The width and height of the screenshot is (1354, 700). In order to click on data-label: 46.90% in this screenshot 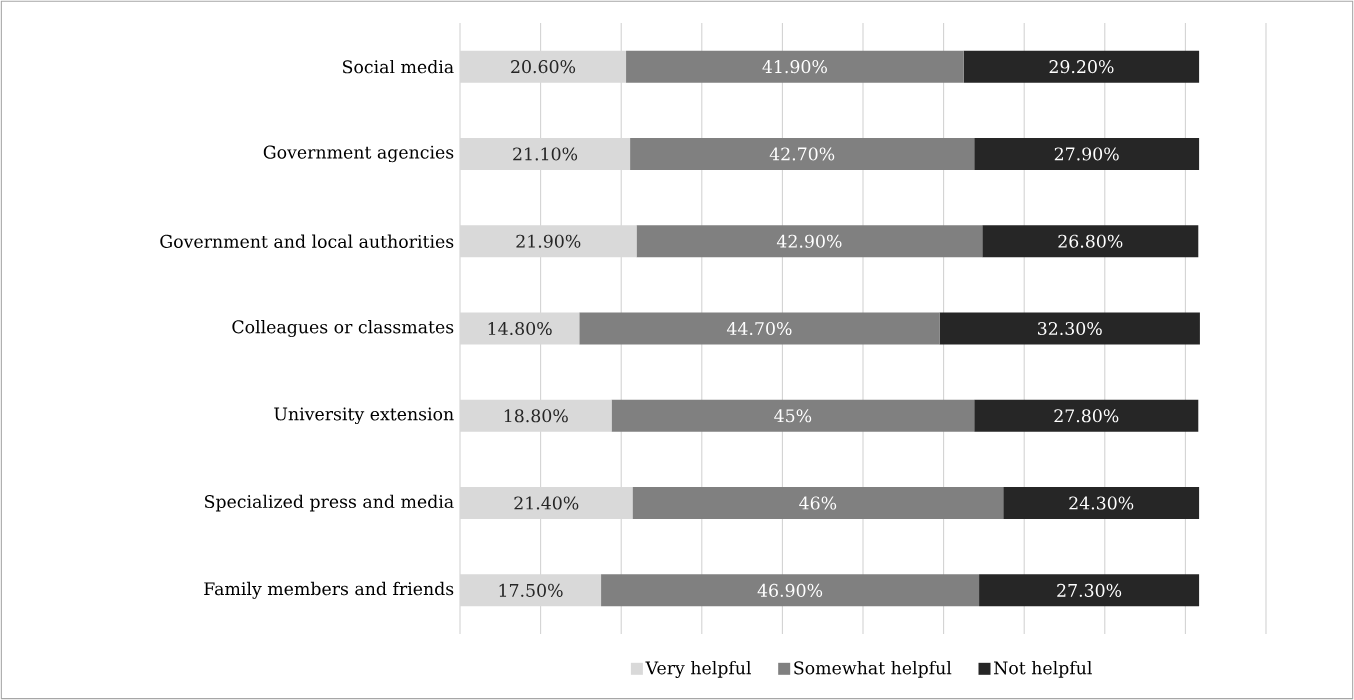, I will do `click(790, 590)`.